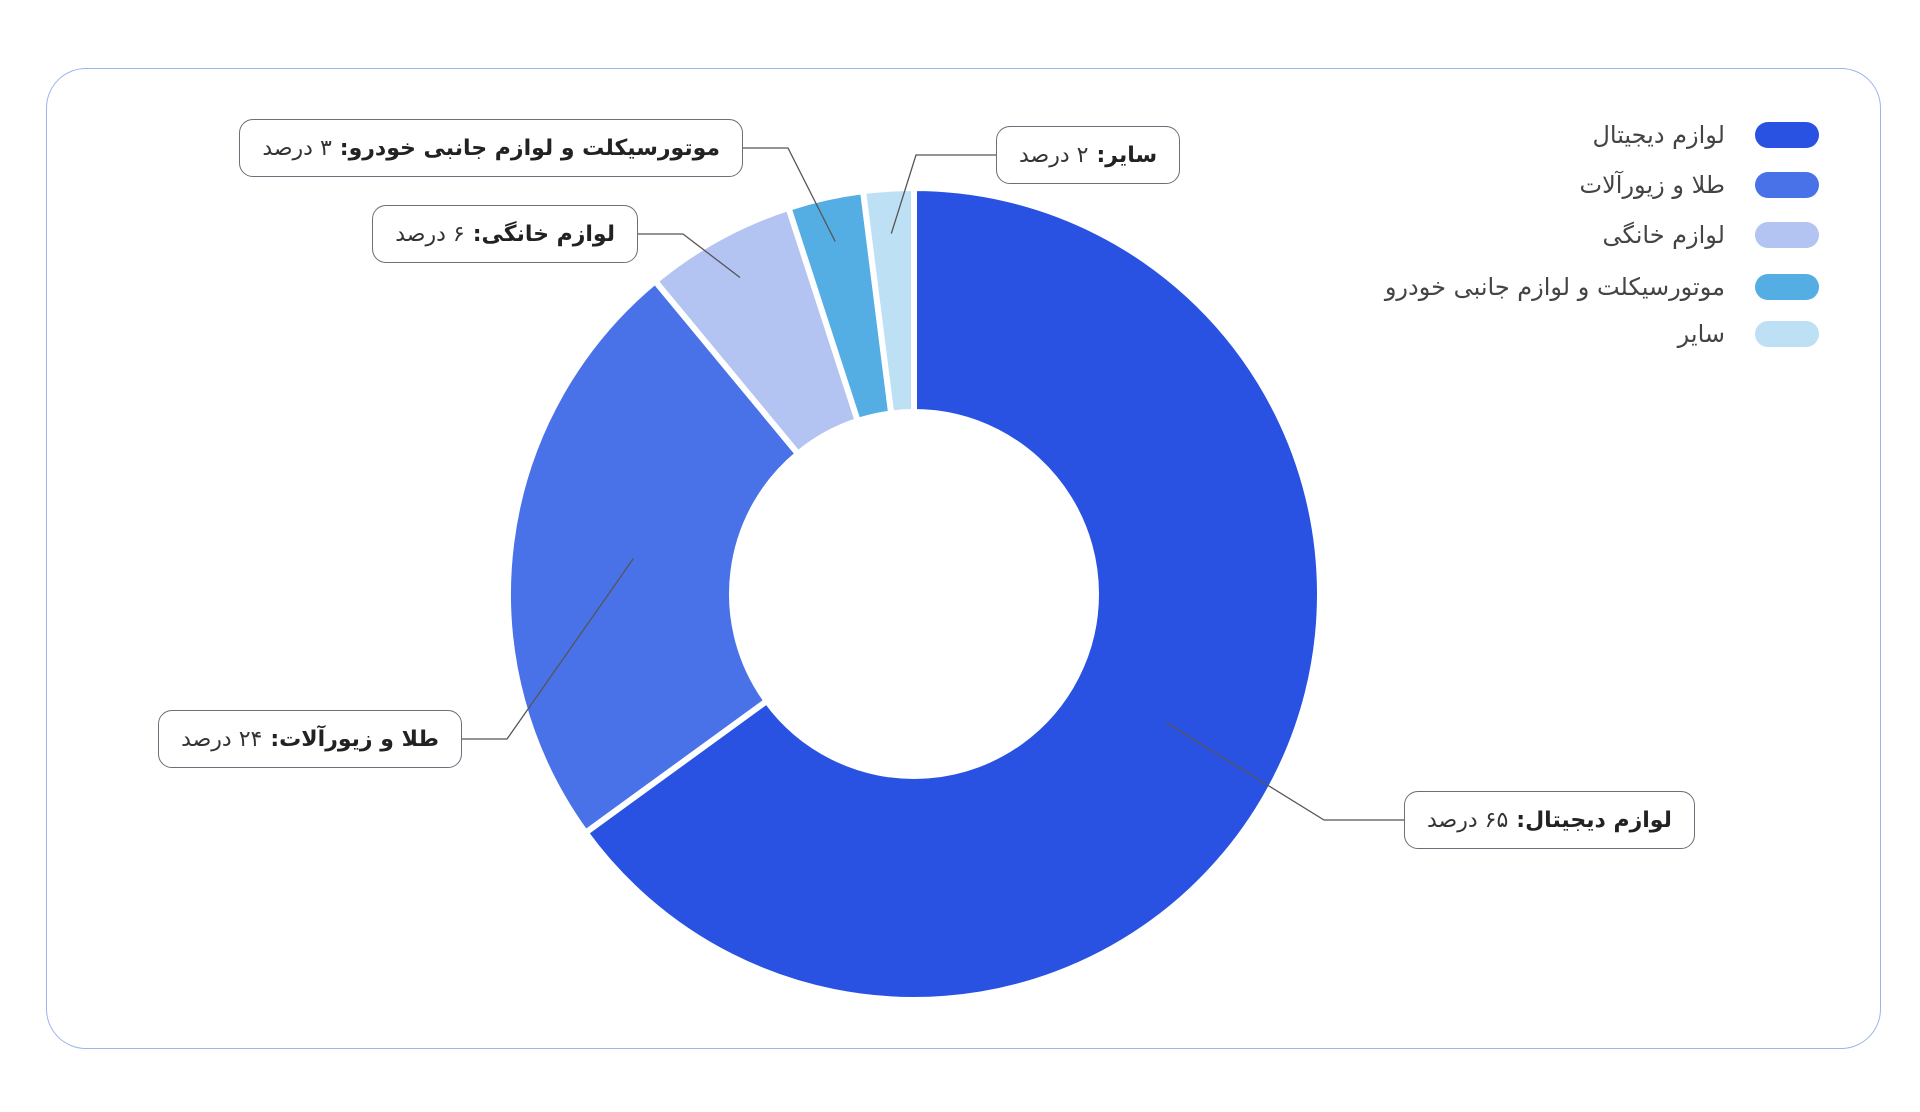 The width and height of the screenshot is (1920, 1112). Describe the element at coordinates (1701, 334) in the screenshot. I see `legend-label: سایر` at that location.